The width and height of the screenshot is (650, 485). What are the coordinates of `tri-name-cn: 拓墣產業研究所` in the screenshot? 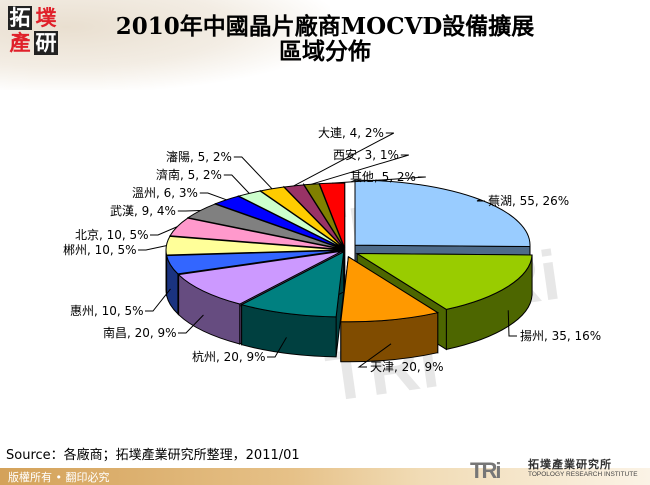 It's located at (570, 464).